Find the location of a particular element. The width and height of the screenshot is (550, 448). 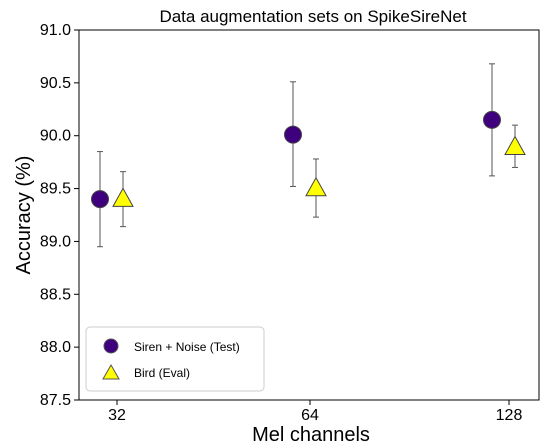

legend-label-siren-noise: Siren + Noise (Test) is located at coordinates (187, 347).